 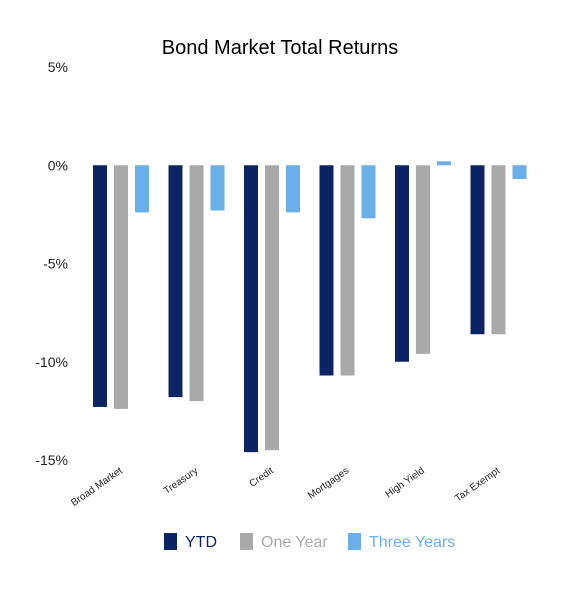 What do you see at coordinates (58, 67) in the screenshot?
I see `y-tick-label: 5%` at bounding box center [58, 67].